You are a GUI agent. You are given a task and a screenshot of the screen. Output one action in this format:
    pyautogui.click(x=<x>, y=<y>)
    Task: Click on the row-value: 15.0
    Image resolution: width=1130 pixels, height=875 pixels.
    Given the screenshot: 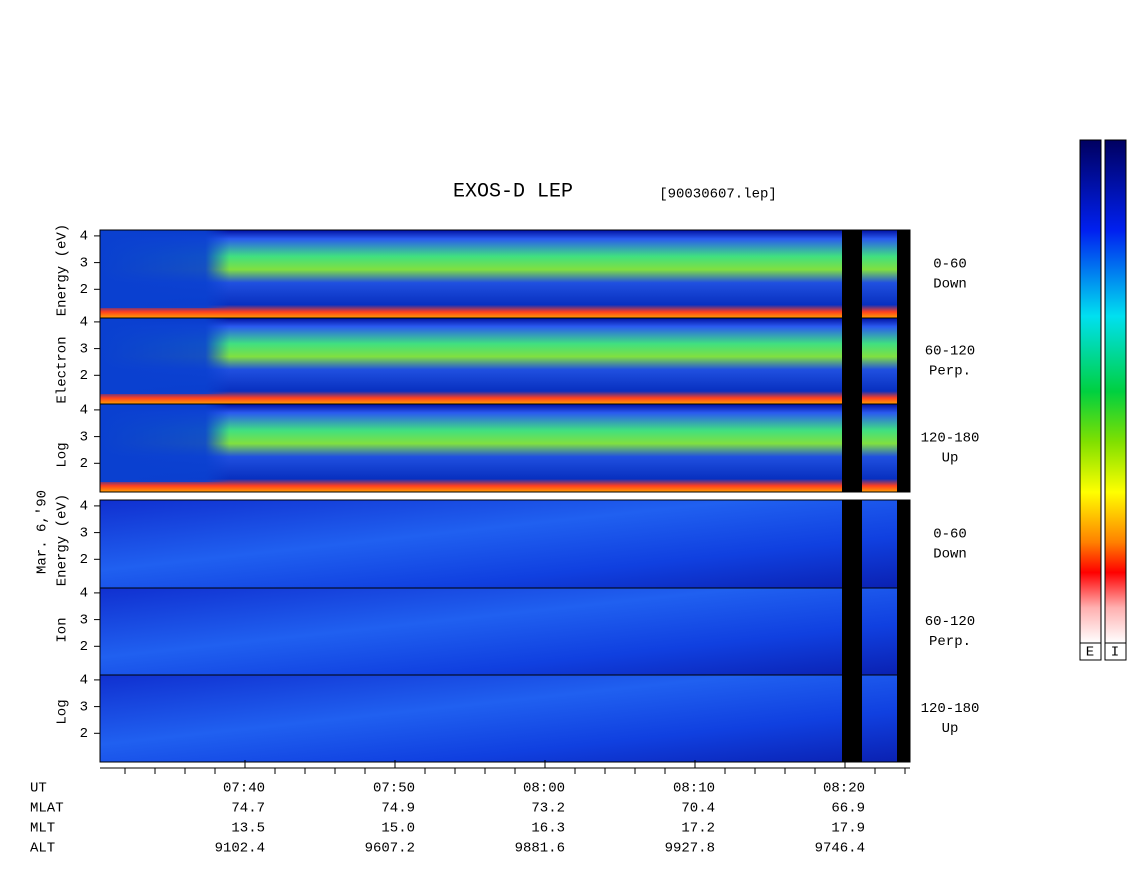 What is the action you would take?
    pyautogui.click(x=398, y=829)
    